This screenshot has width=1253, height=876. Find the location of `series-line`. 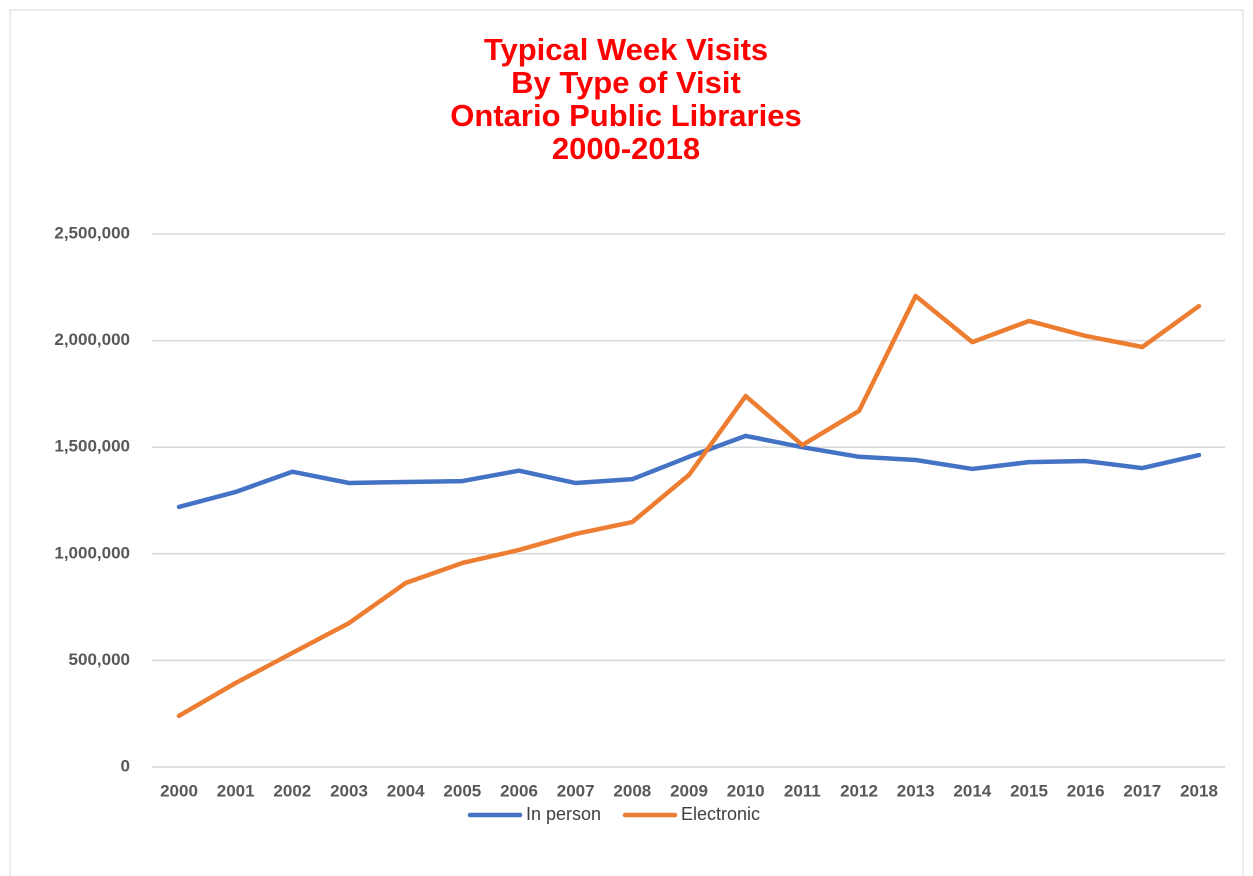

series-line is located at coordinates (689, 471).